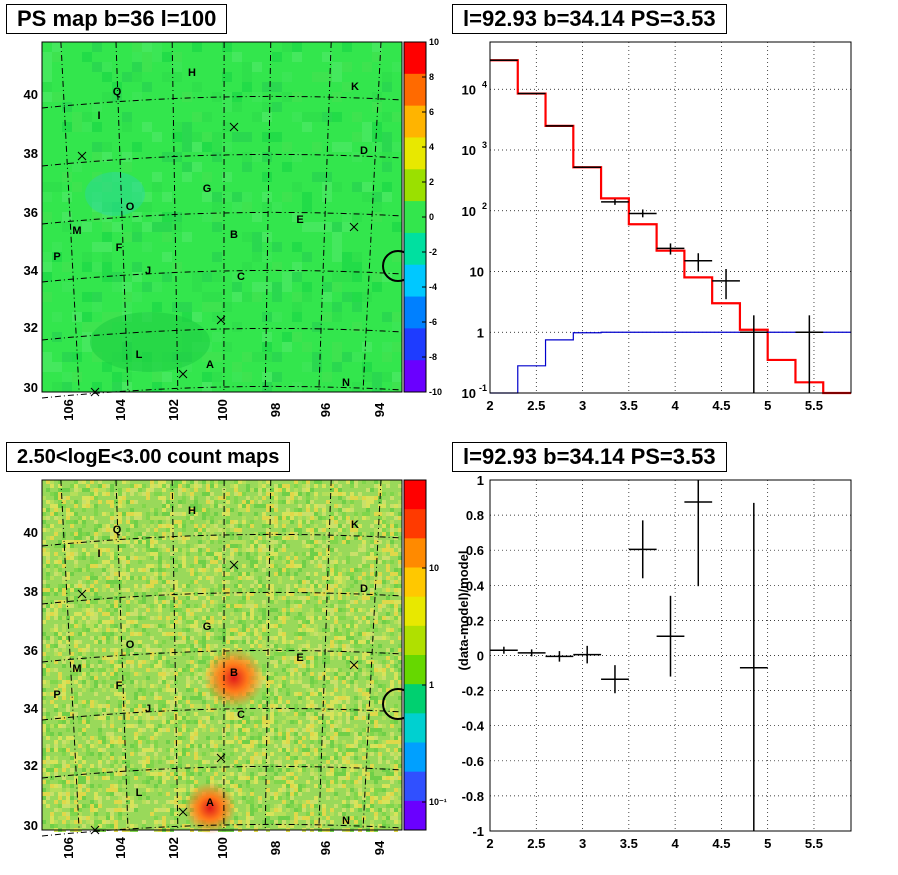  What do you see at coordinates (433, 322) in the screenshot?
I see `colorbar-tick-label: -6` at bounding box center [433, 322].